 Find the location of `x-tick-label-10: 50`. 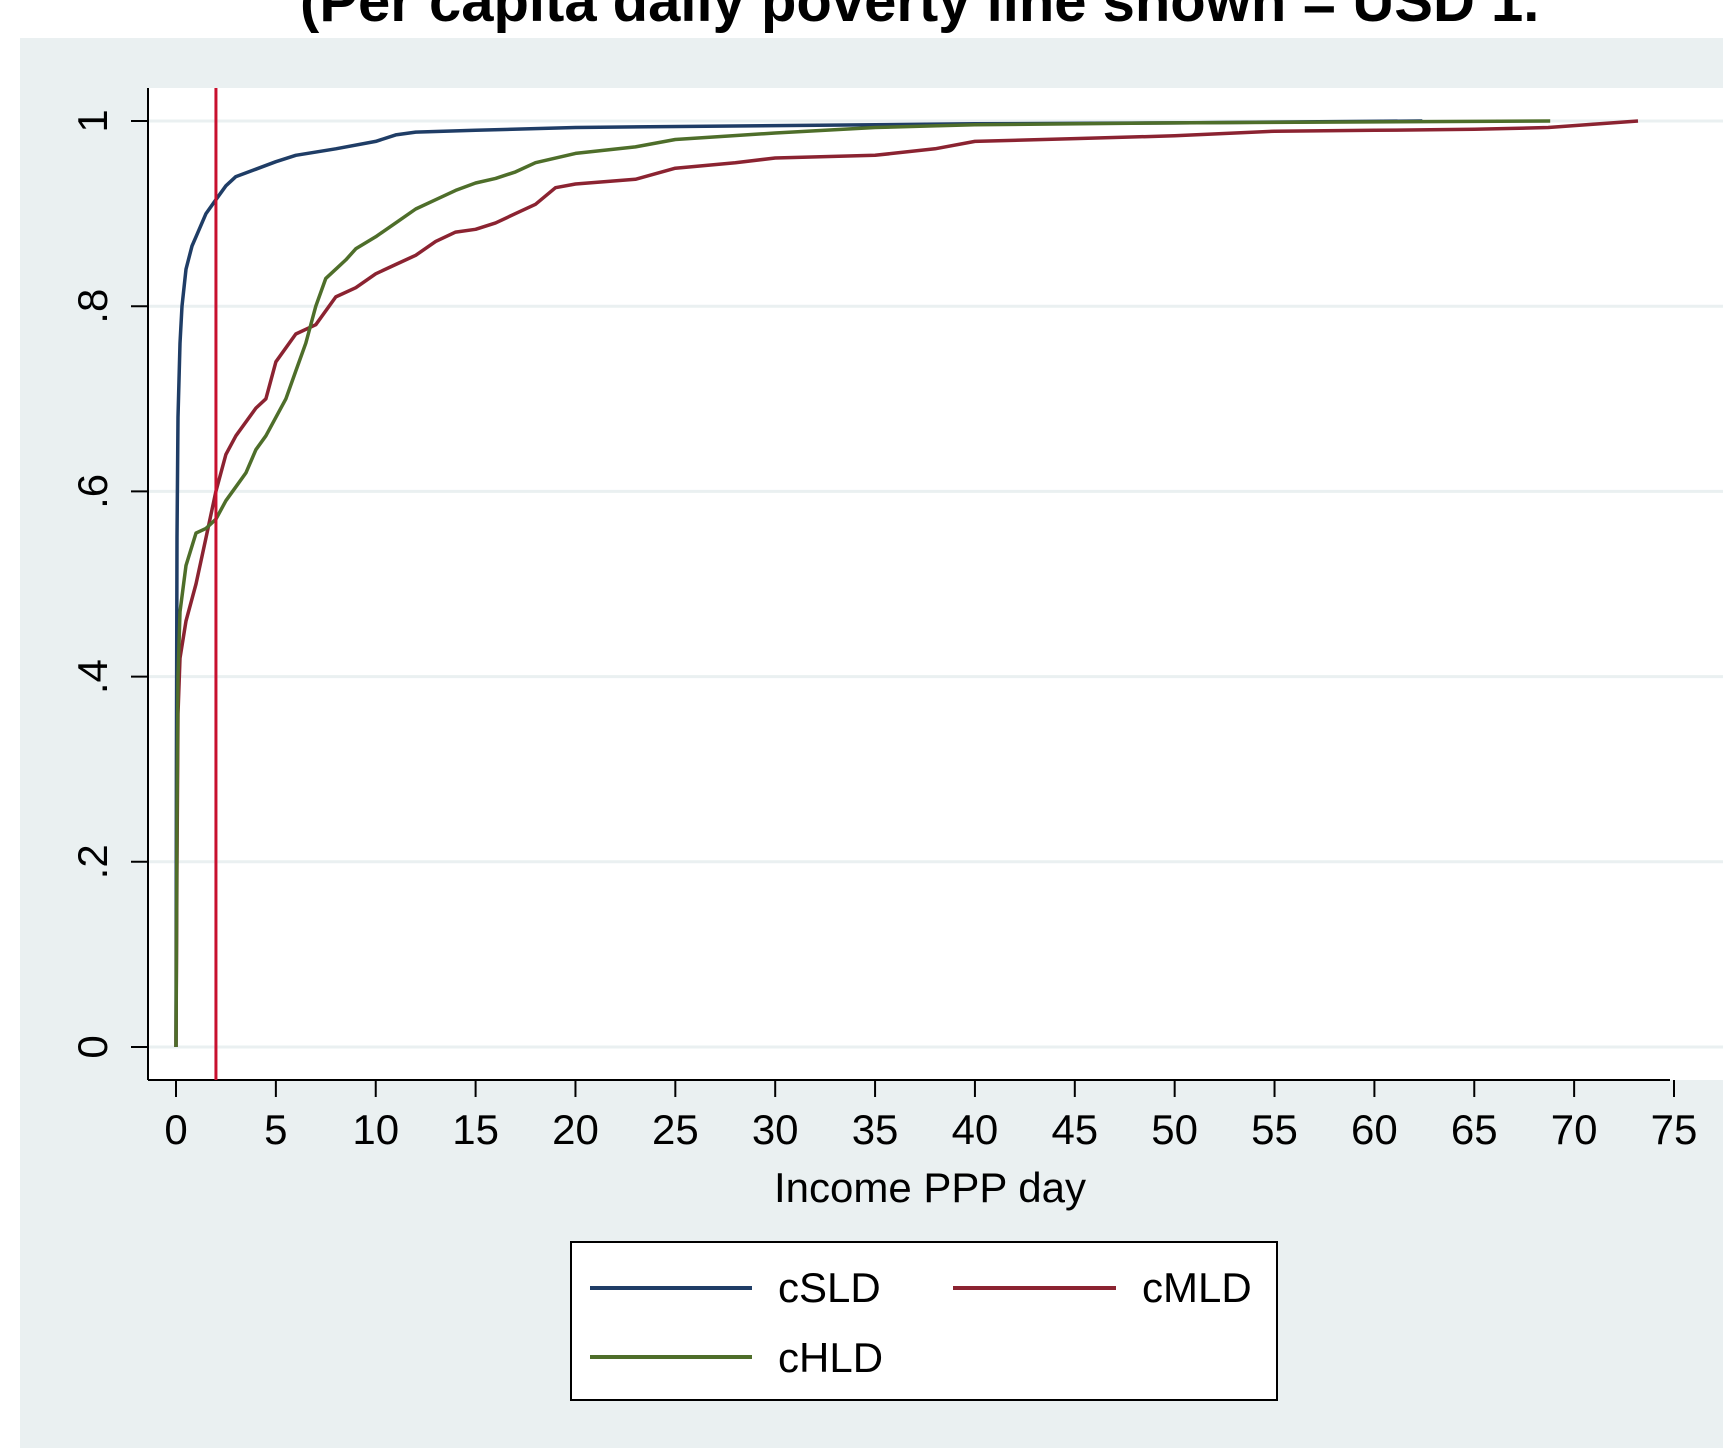

x-tick-label-10: 50 is located at coordinates (1174, 1129).